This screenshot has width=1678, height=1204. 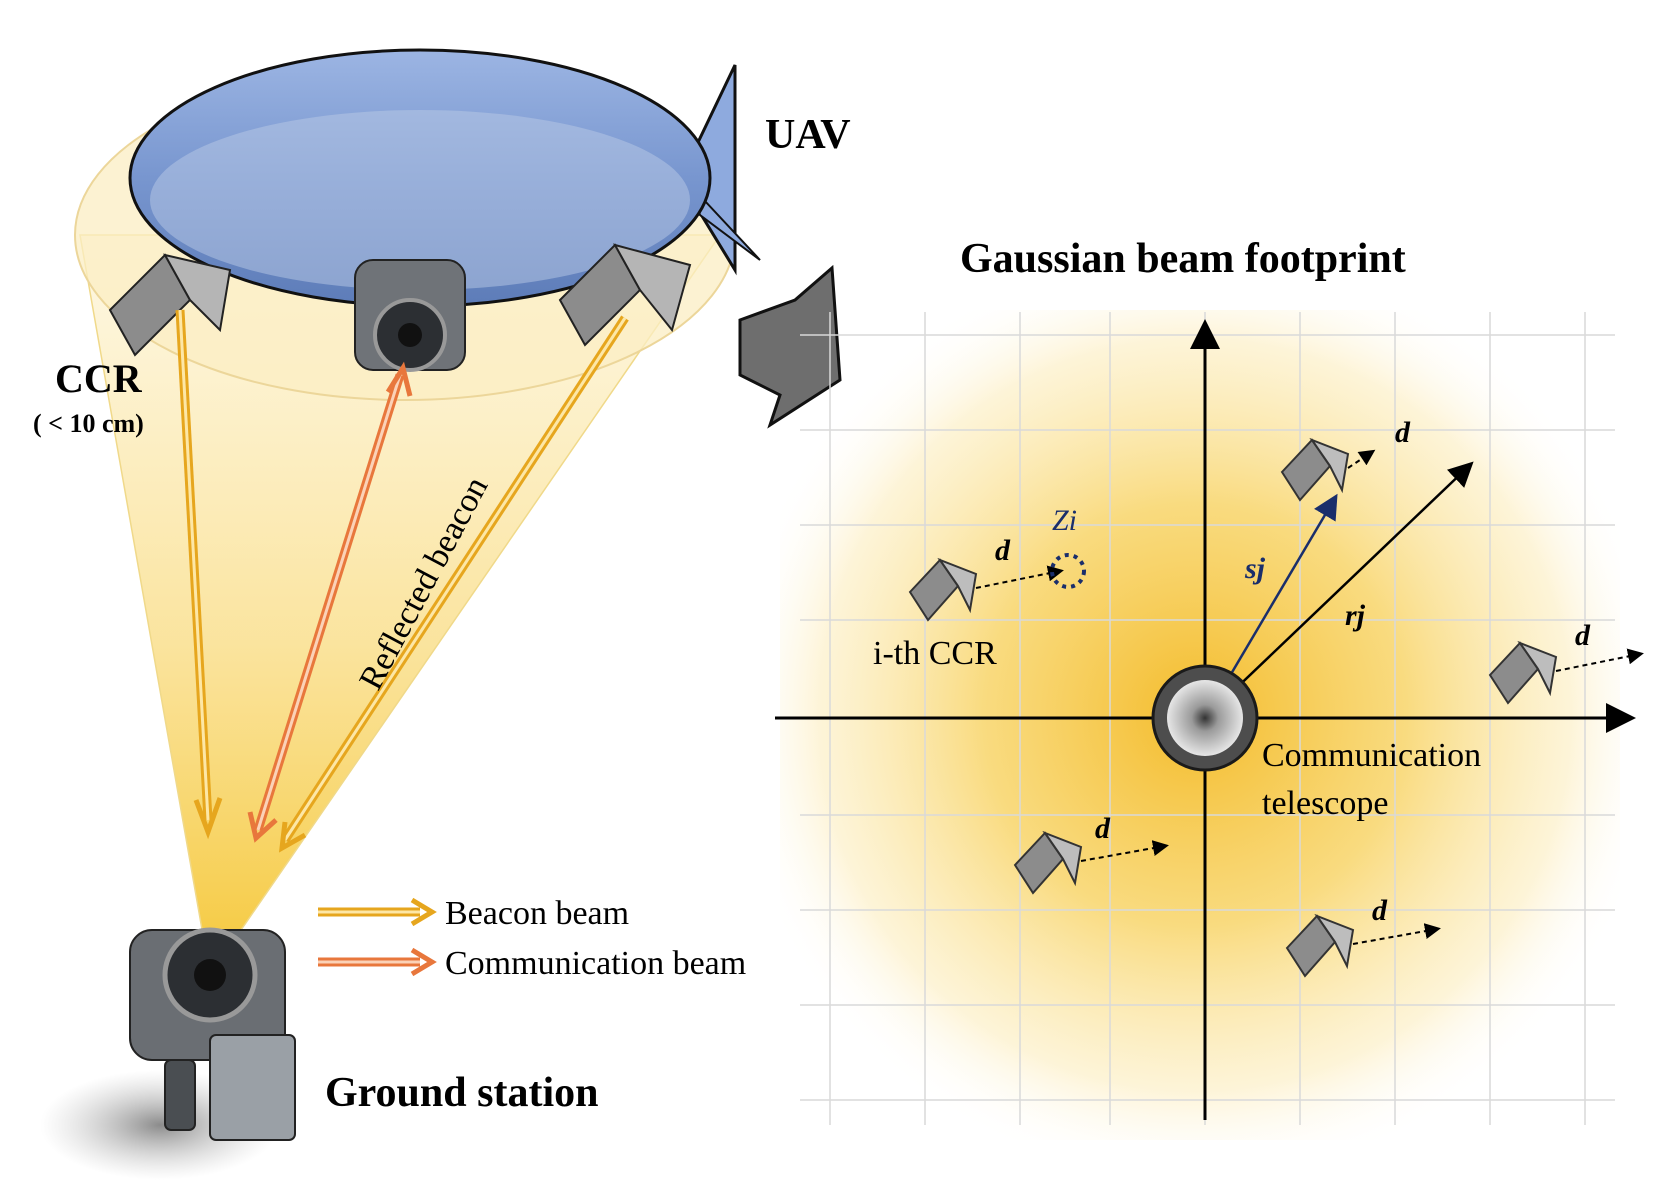 What do you see at coordinates (99, 378) in the screenshot?
I see `ccr-label: CCR` at bounding box center [99, 378].